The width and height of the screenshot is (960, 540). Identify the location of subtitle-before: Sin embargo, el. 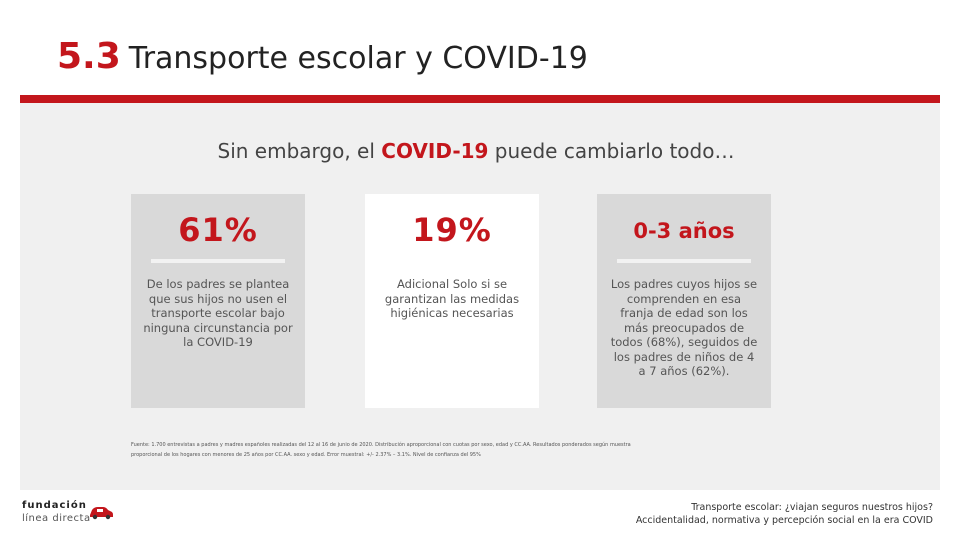
(299, 151).